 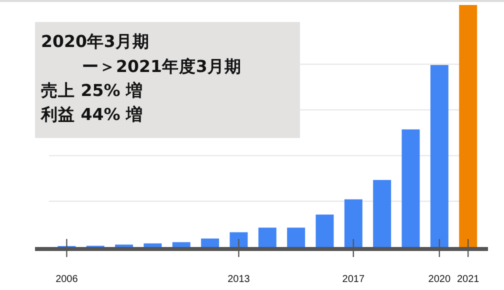 What do you see at coordinates (162, 66) in the screenshot?
I see `annotation: ー＞2021年度3月期` at bounding box center [162, 66].